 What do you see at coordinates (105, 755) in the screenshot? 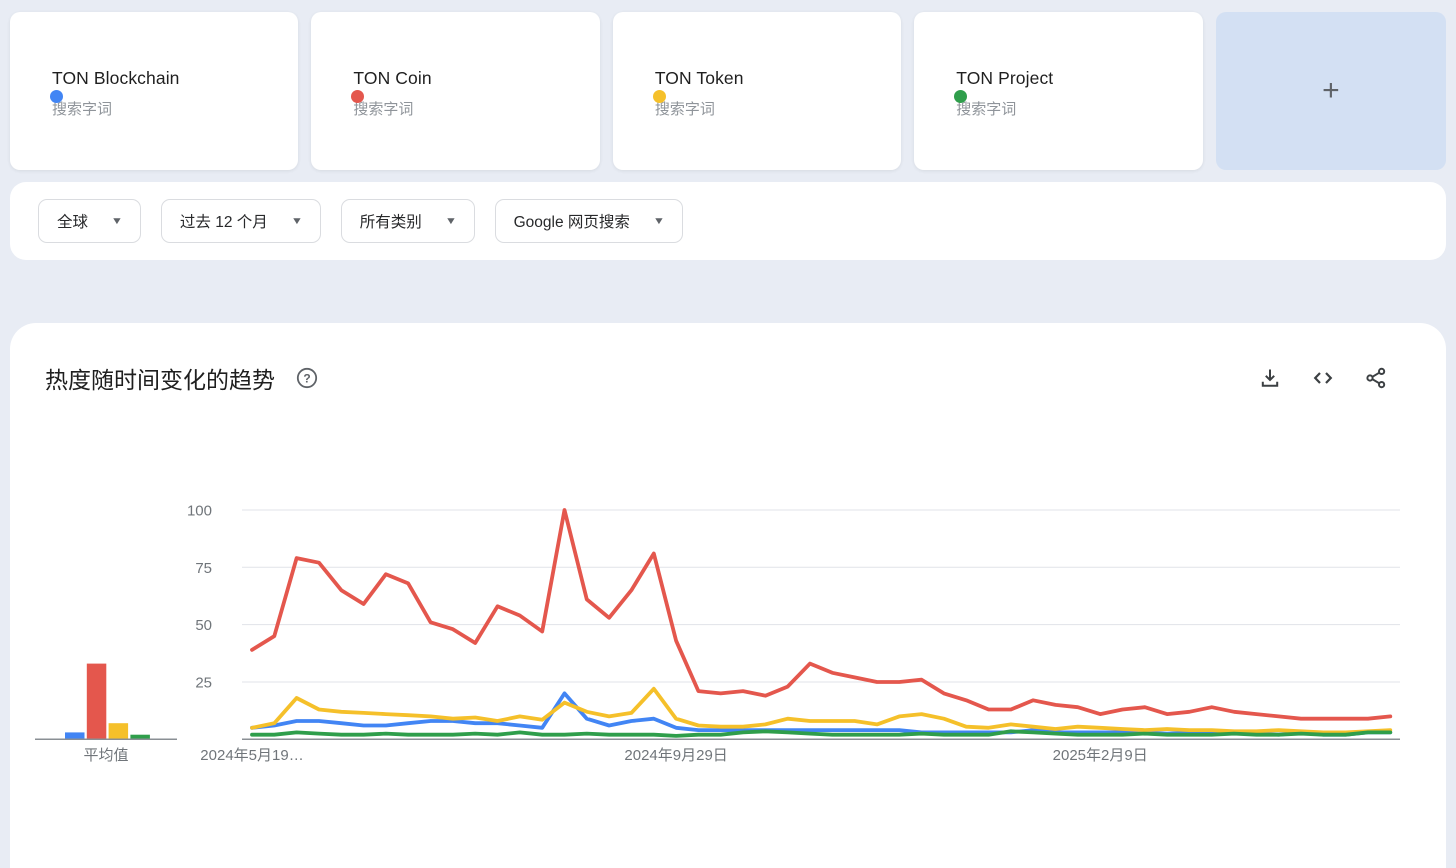
I see `average-label: 平均值` at bounding box center [105, 755].